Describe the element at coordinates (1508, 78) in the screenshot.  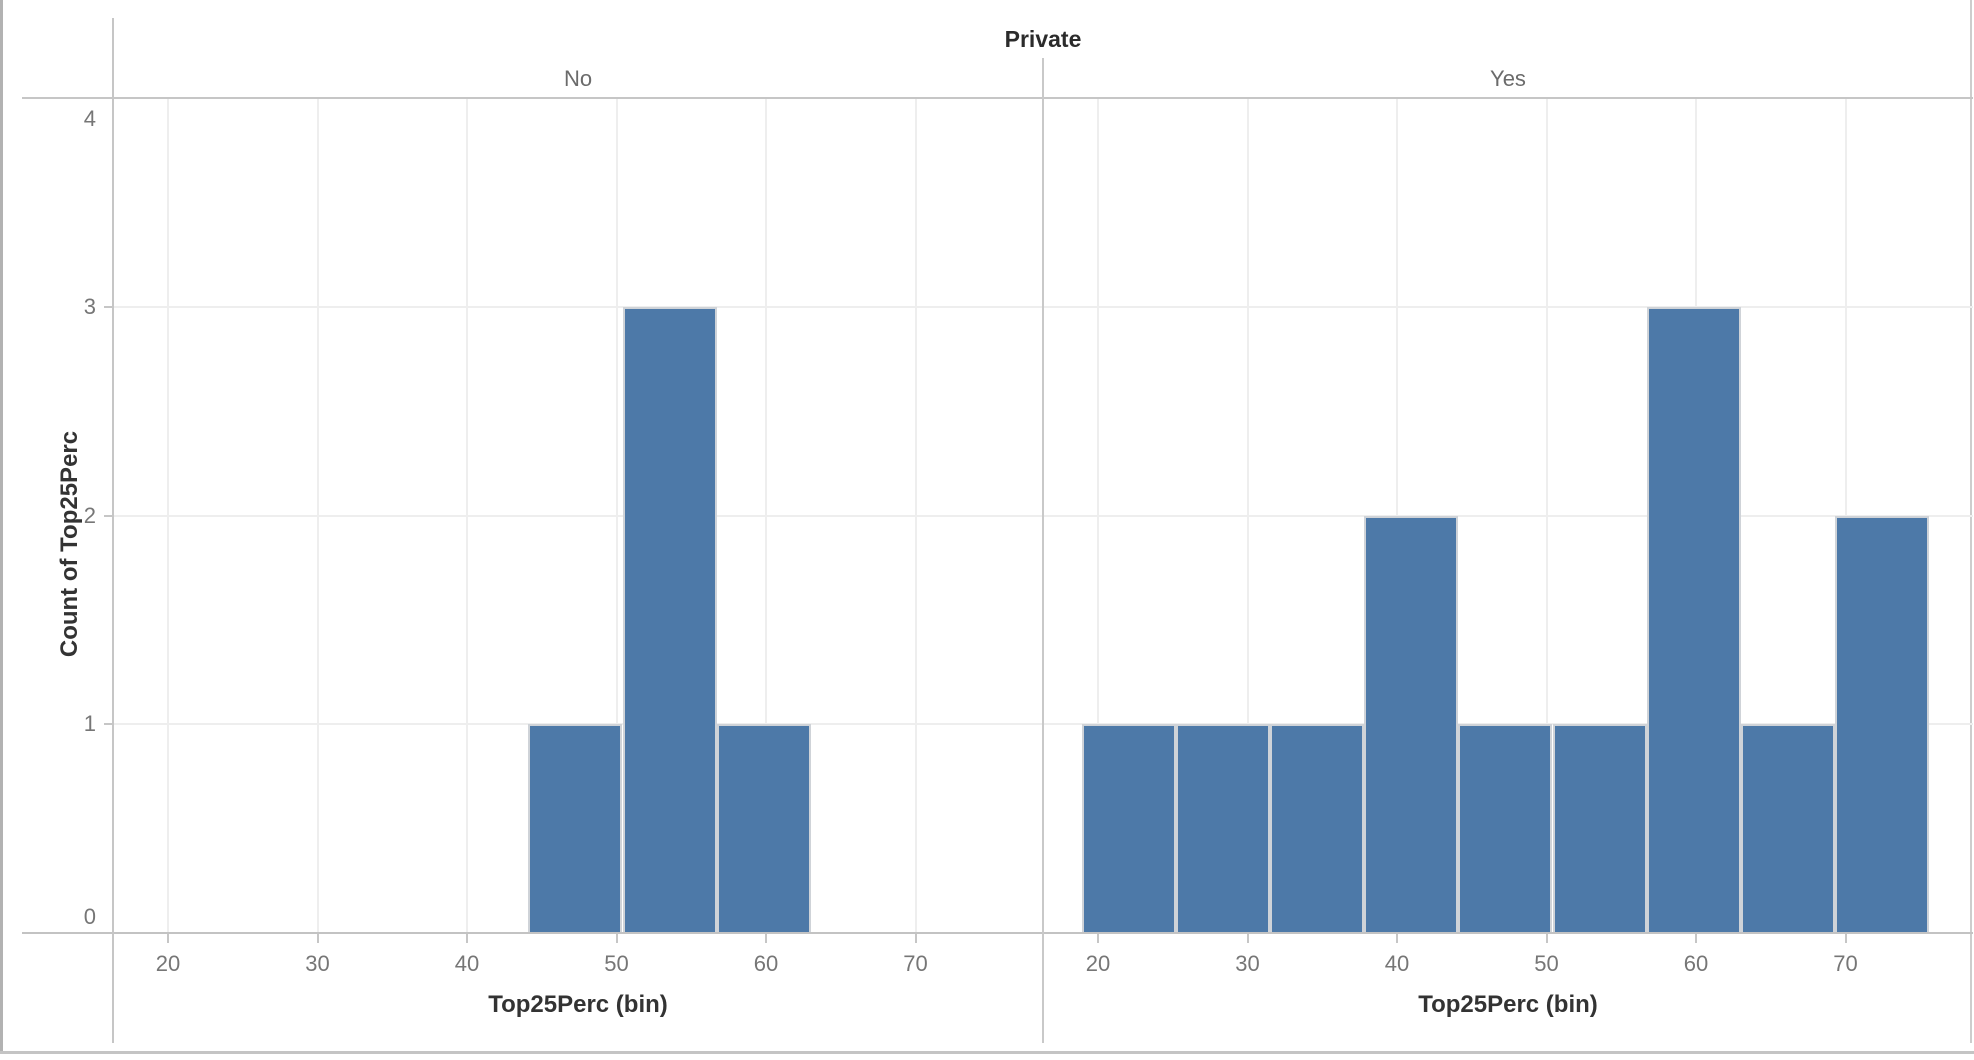
I see `facet-header: Yes` at that location.